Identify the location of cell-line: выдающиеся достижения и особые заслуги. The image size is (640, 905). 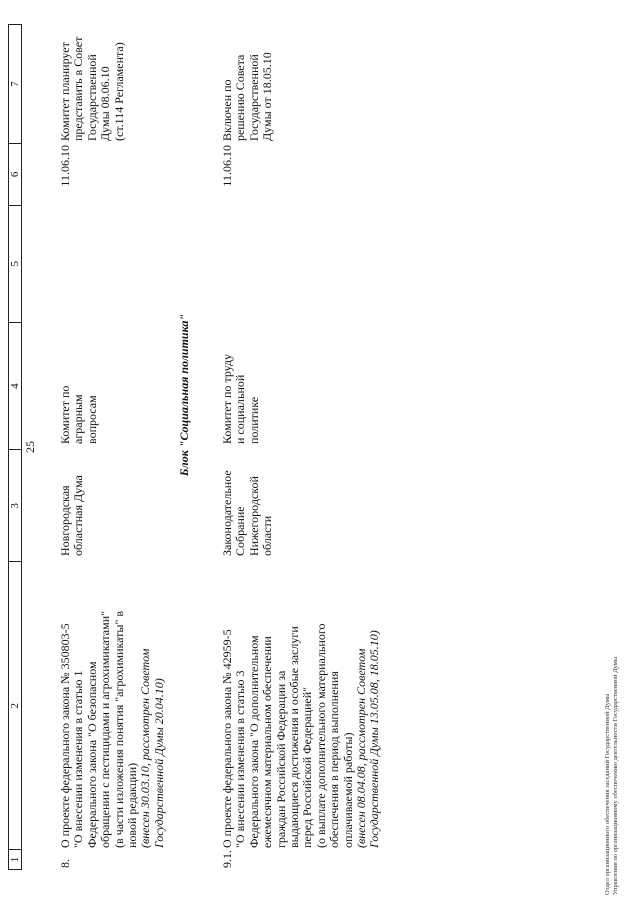
(294, 737).